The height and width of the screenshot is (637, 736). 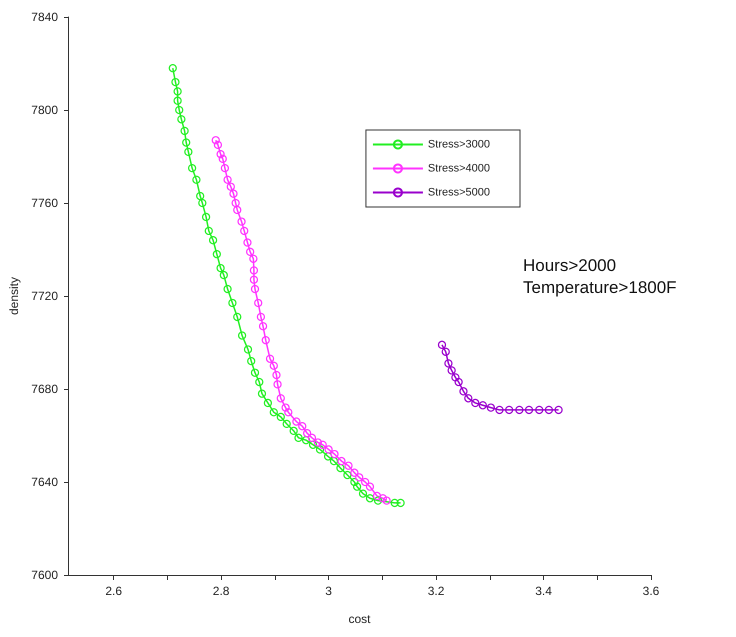 What do you see at coordinates (360, 619) in the screenshot?
I see `x-axis-title: cost` at bounding box center [360, 619].